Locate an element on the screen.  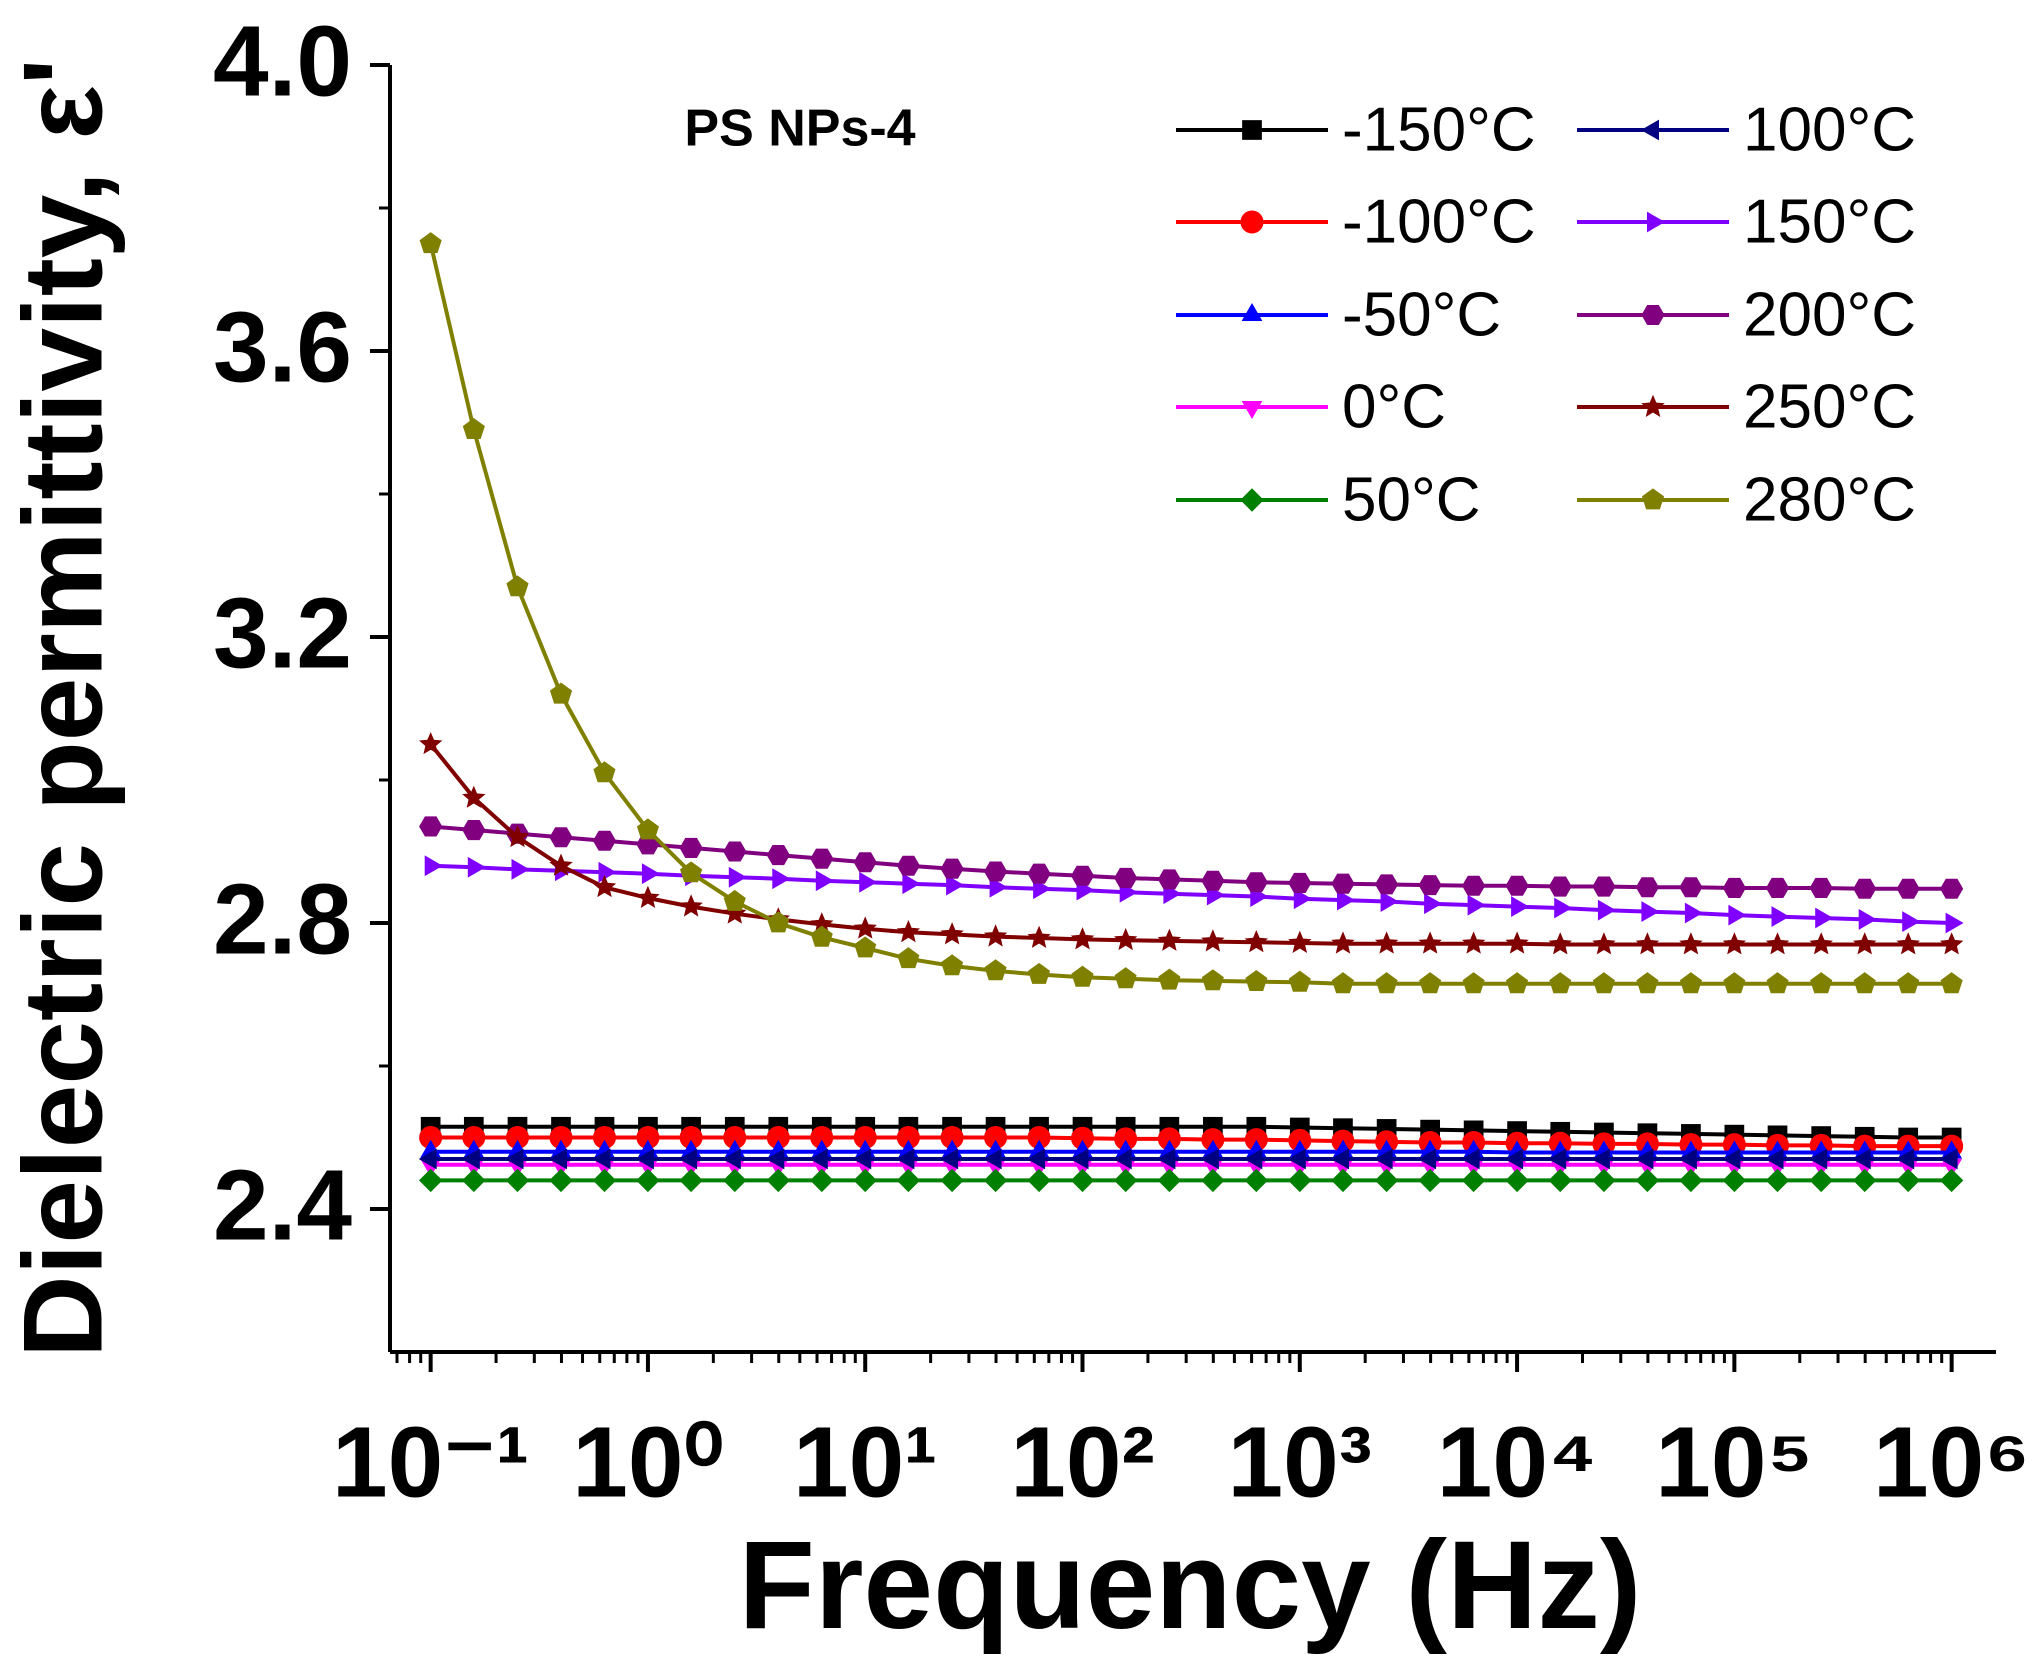
x-tick-label: 10⁻¹ is located at coordinates (430, 1462).